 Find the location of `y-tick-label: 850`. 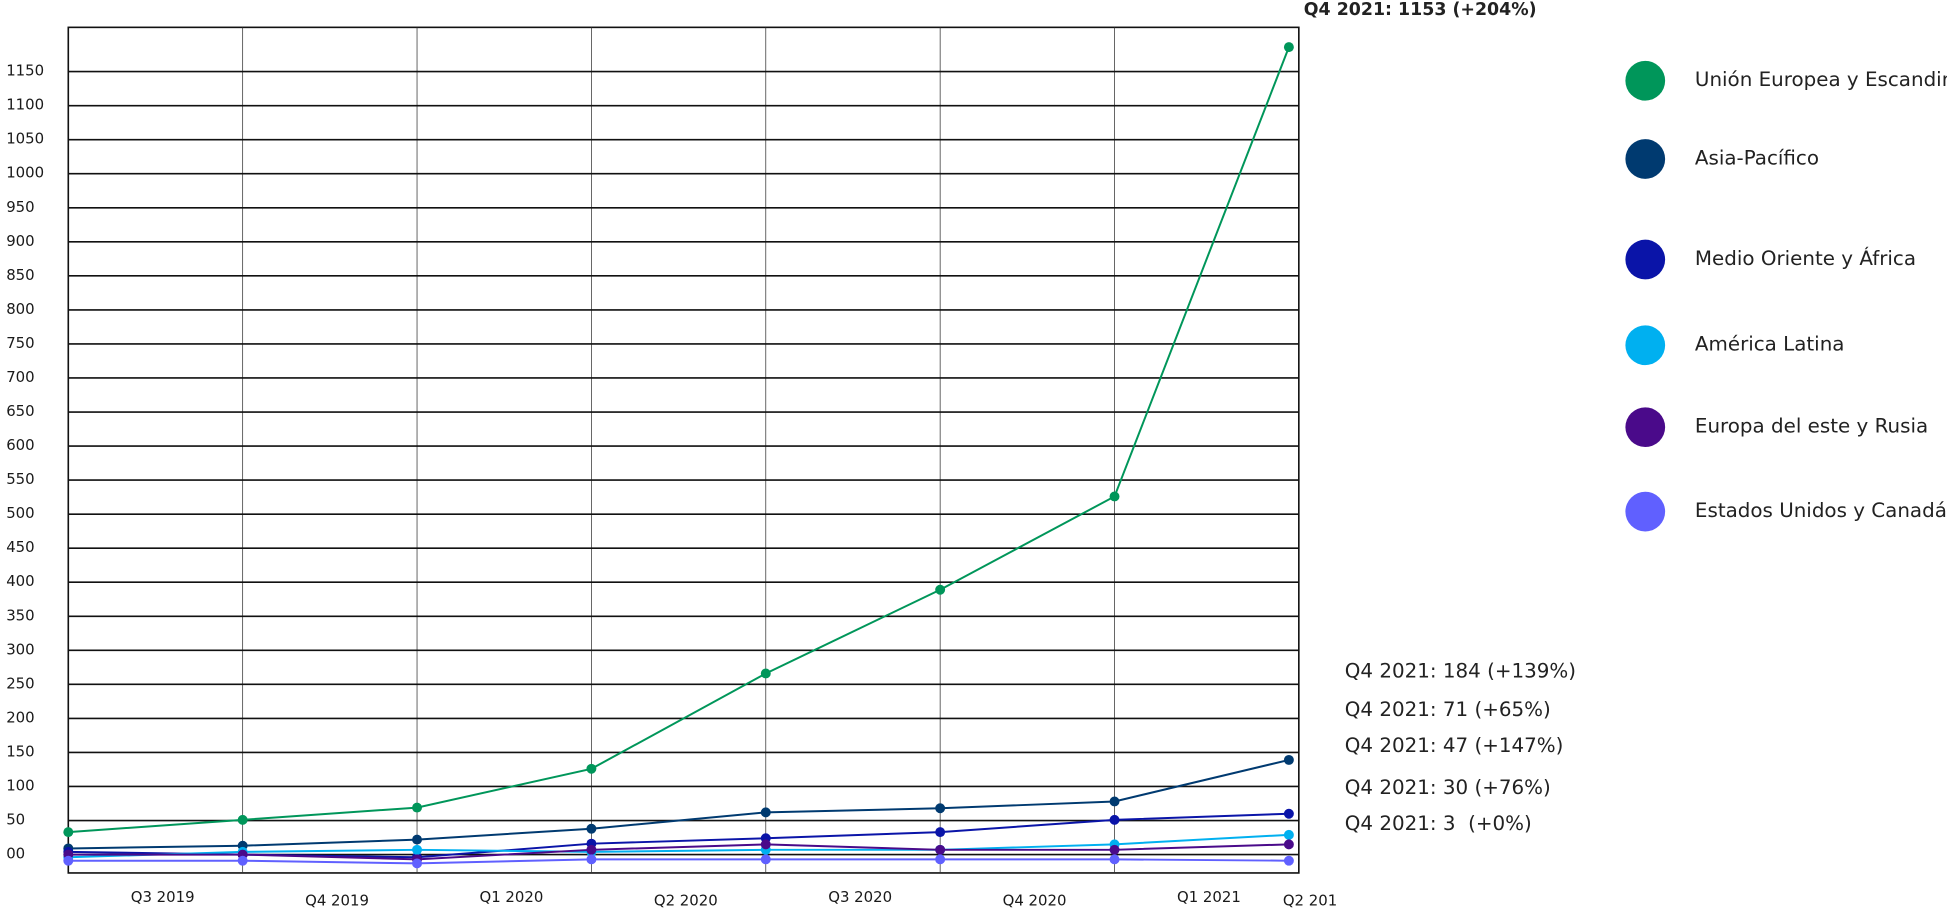

y-tick-label: 850 is located at coordinates (20, 275).